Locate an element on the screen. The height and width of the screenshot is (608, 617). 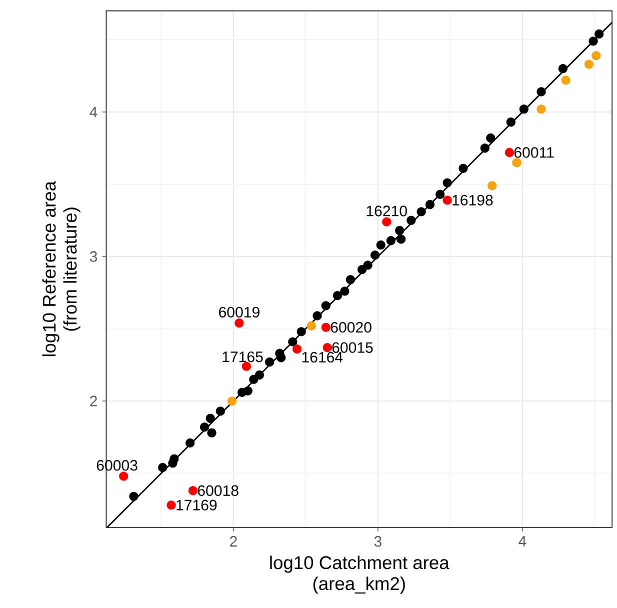
annotation: 60020 is located at coordinates (351, 327).